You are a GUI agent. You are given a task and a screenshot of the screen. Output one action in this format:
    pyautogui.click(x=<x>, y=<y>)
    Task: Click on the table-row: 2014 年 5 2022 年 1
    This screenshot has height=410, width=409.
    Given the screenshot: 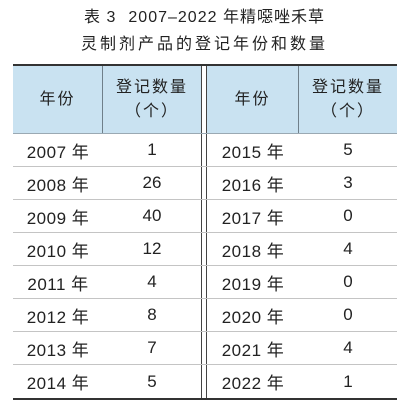 What is the action you would take?
    pyautogui.click(x=205, y=381)
    